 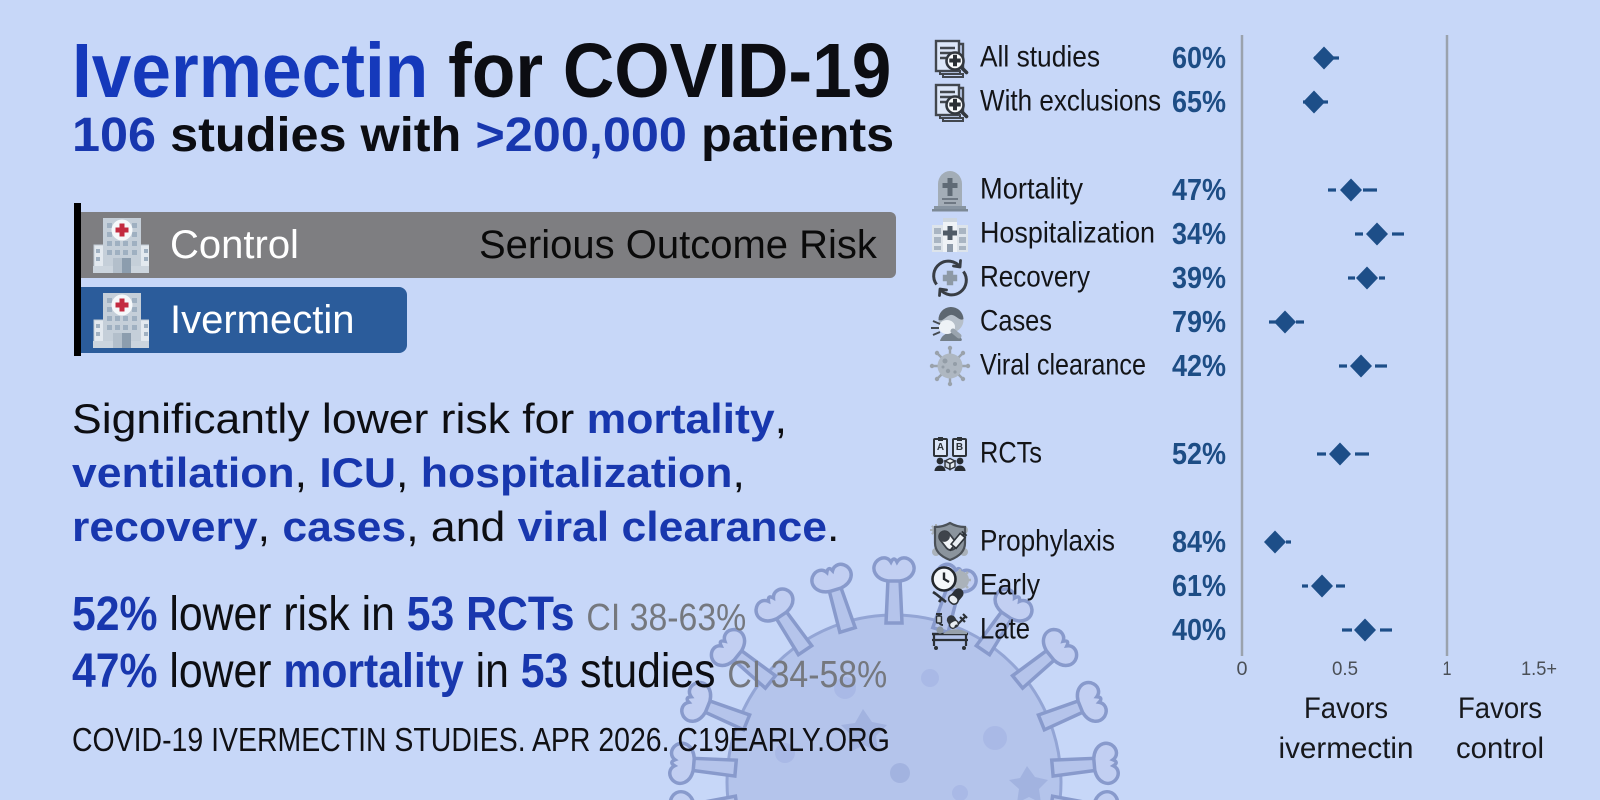 I want to click on svg-text: 0, so click(x=1242, y=669).